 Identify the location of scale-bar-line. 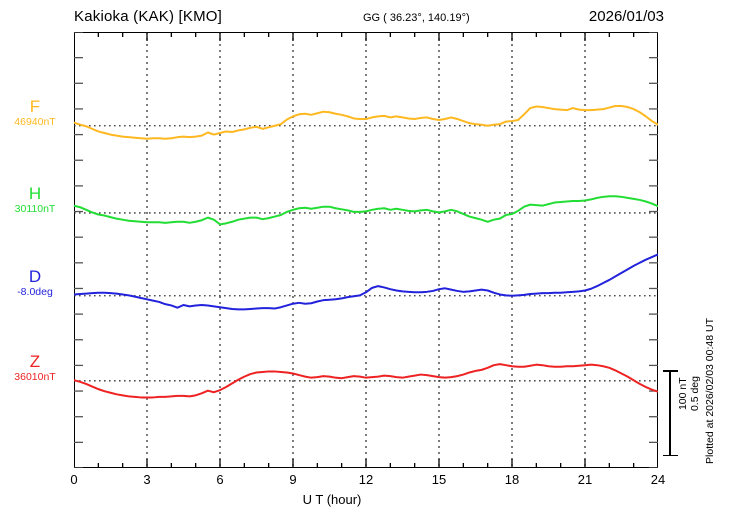
(670, 413).